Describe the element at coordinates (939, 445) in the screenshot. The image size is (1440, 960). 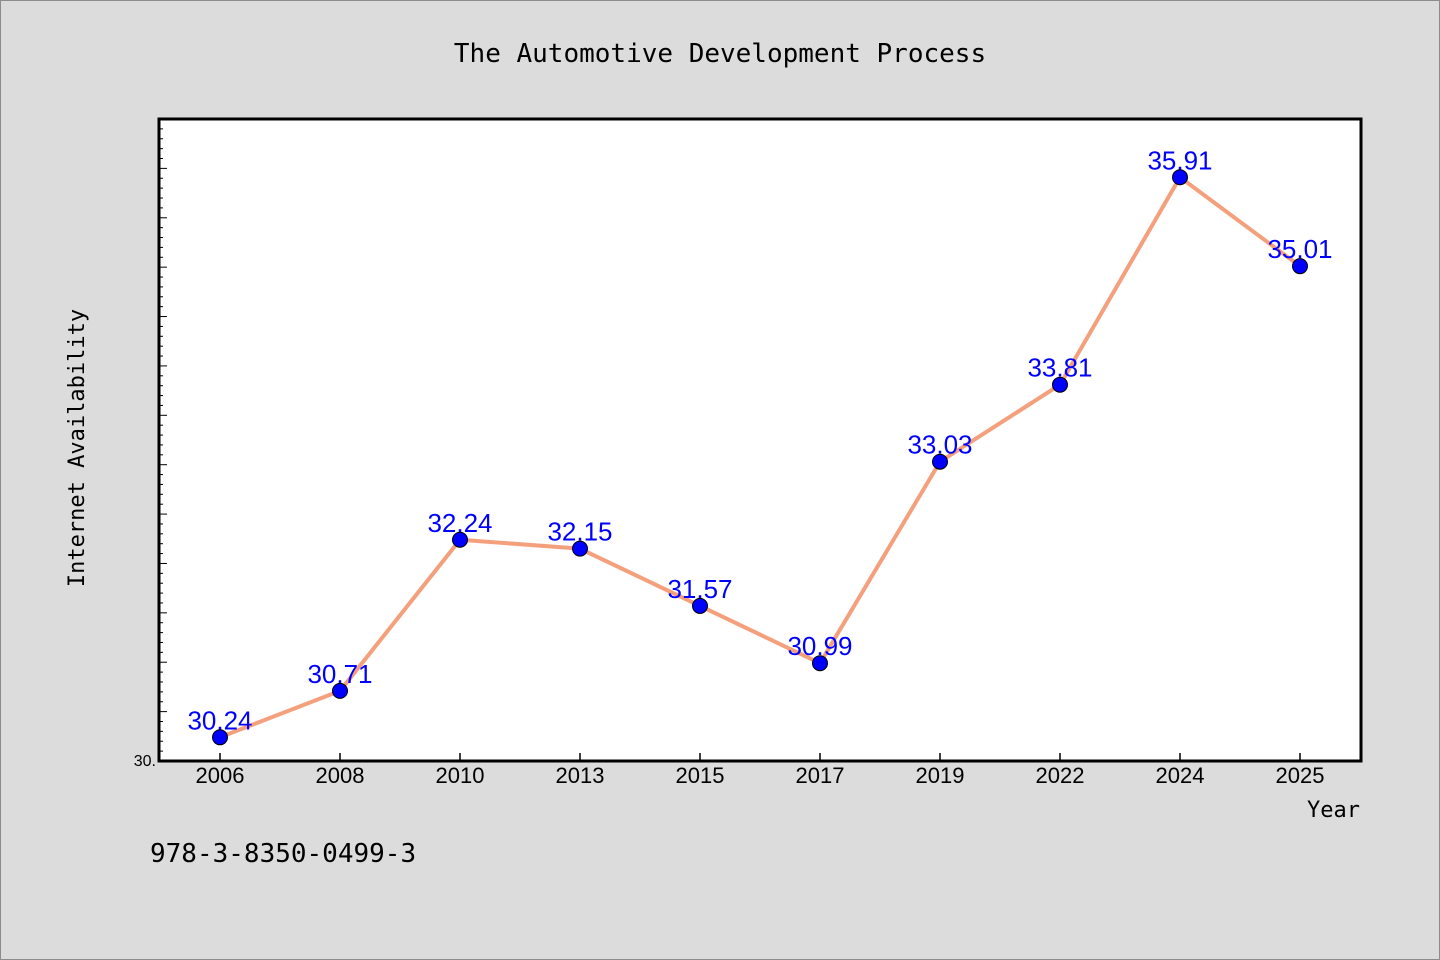
I see `data-label: 33.03` at that location.